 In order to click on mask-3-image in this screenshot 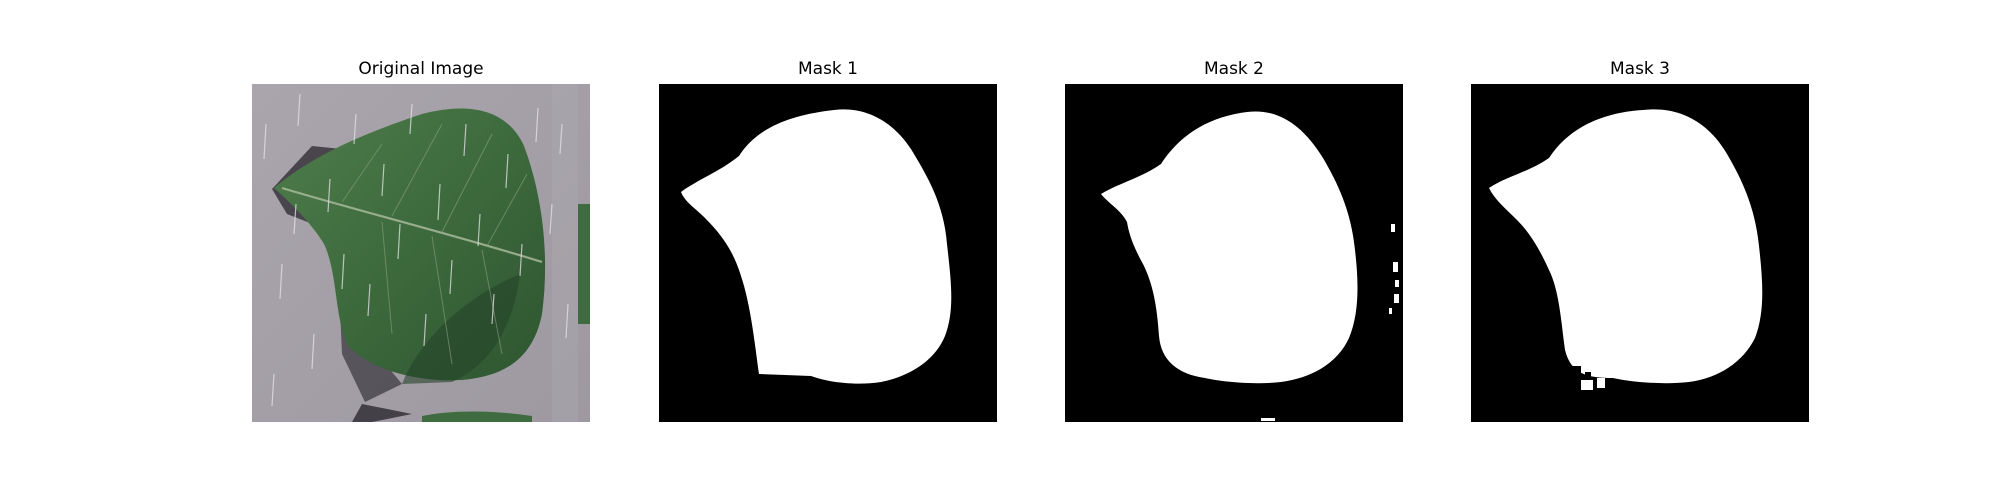, I will do `click(1640, 253)`.